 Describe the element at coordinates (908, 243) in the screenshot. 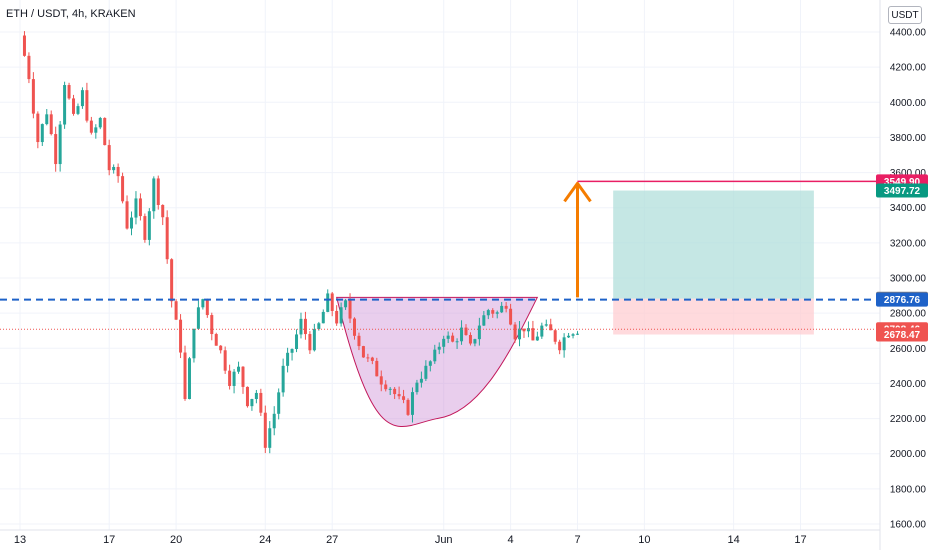

I see `y-tick-label: 3200.00` at that location.